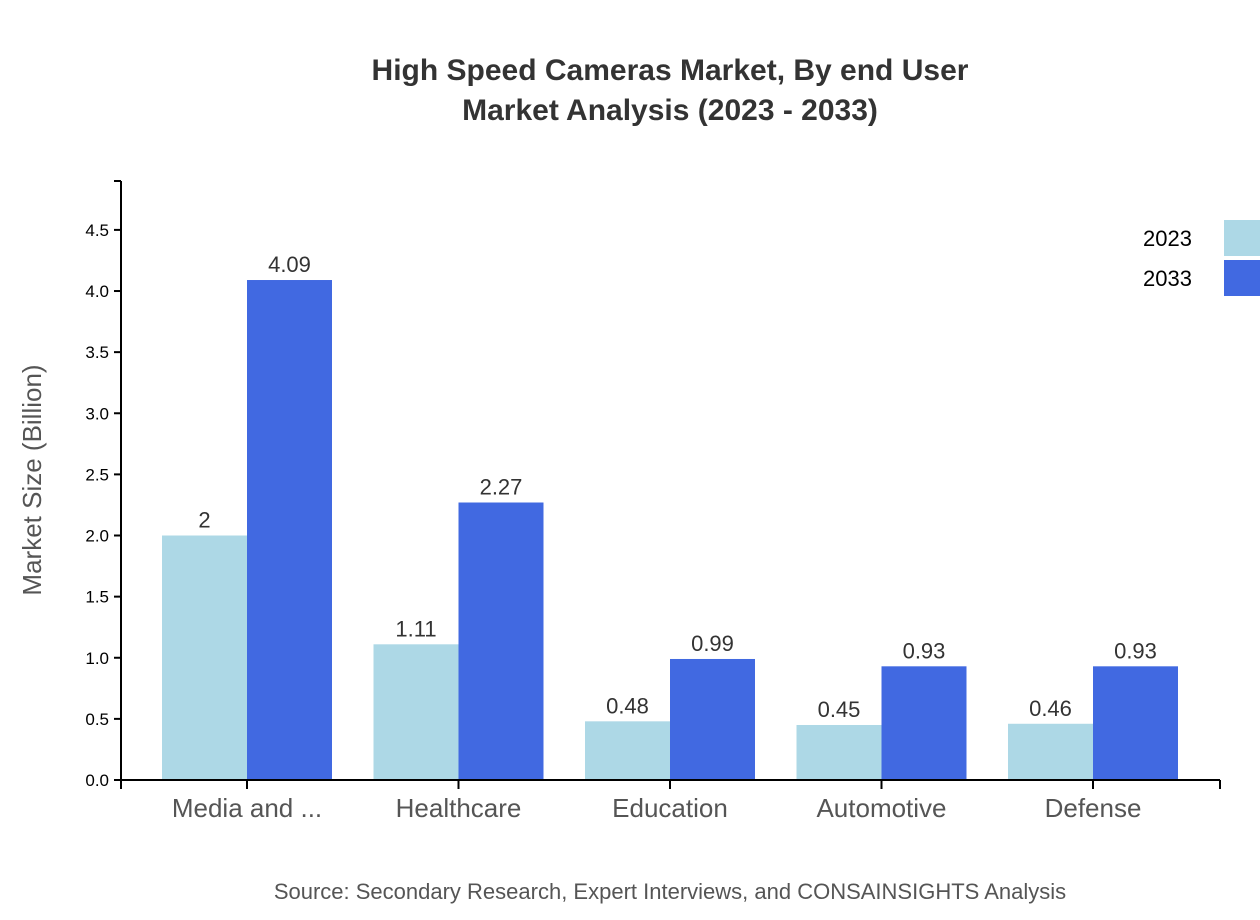 Image resolution: width=1260 pixels, height=920 pixels. Describe the element at coordinates (97, 352) in the screenshot. I see `y-tick-label: 3.5` at that location.